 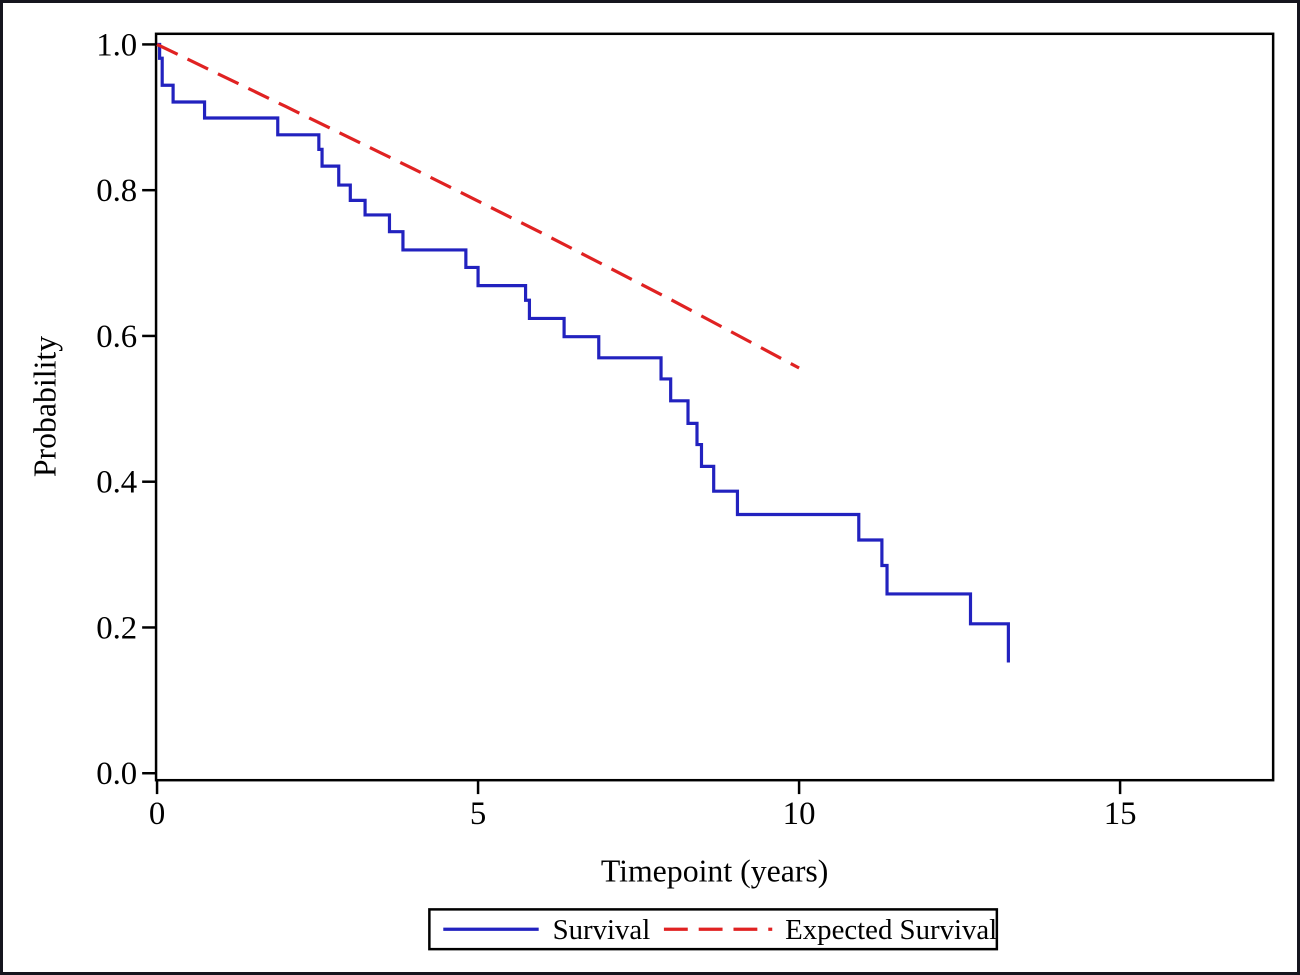 What do you see at coordinates (116, 628) in the screenshot?
I see `y-tick-label: 0.2` at bounding box center [116, 628].